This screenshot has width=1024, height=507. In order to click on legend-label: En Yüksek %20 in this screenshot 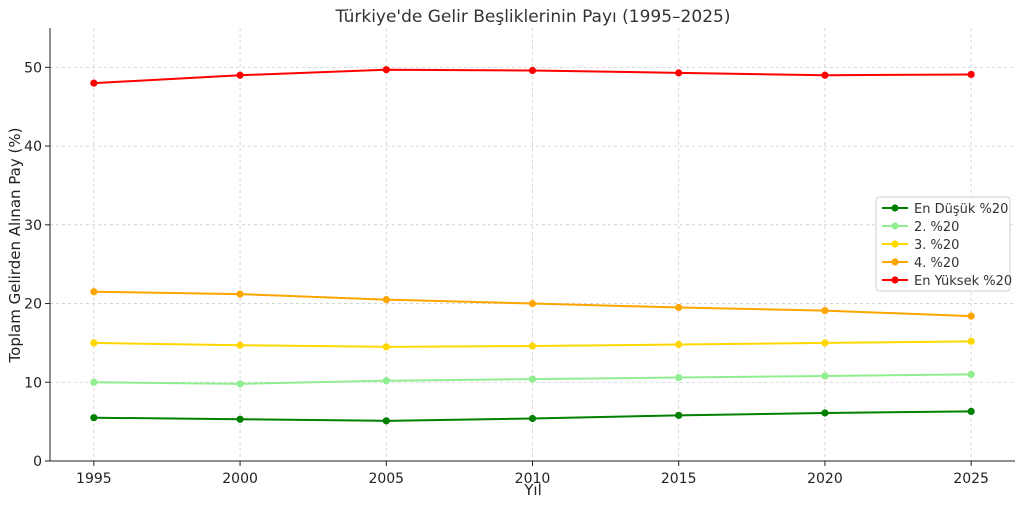, I will do `click(963, 281)`.